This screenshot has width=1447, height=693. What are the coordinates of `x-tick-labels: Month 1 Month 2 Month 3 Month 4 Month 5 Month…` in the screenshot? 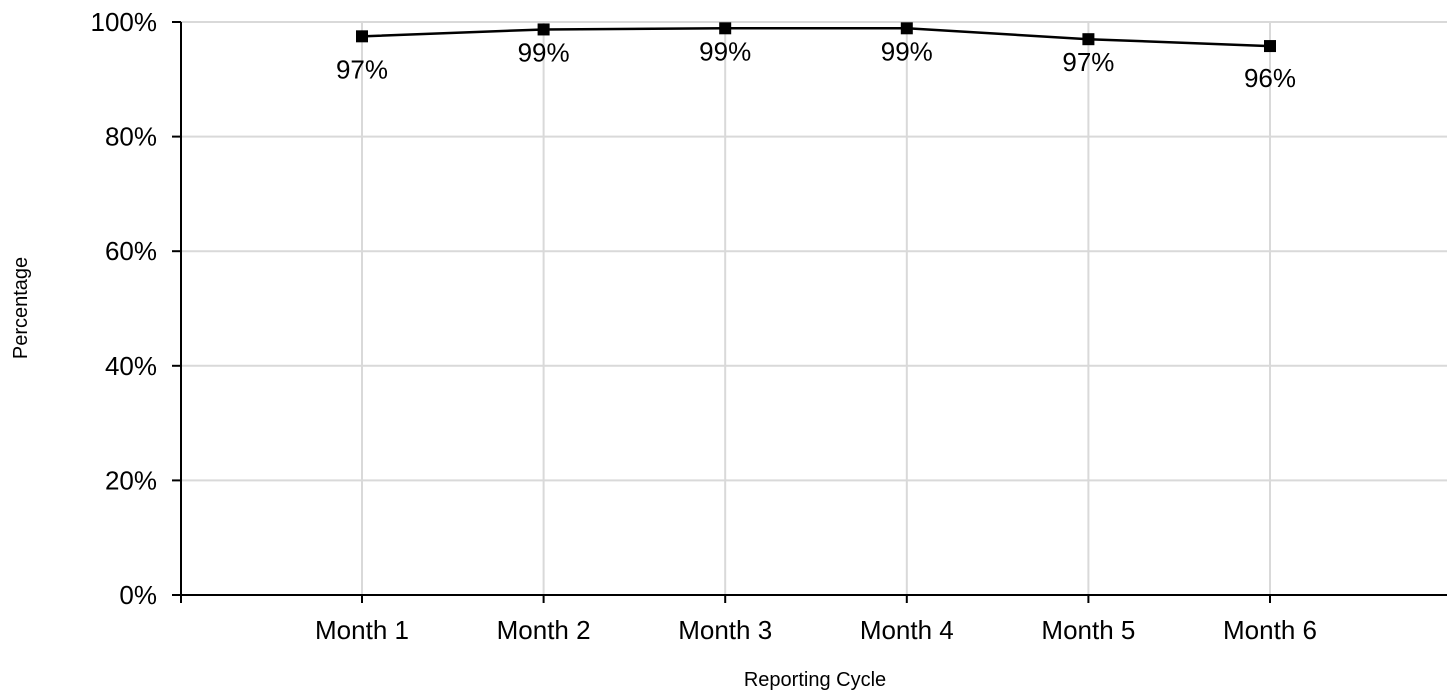 It's located at (816, 630).